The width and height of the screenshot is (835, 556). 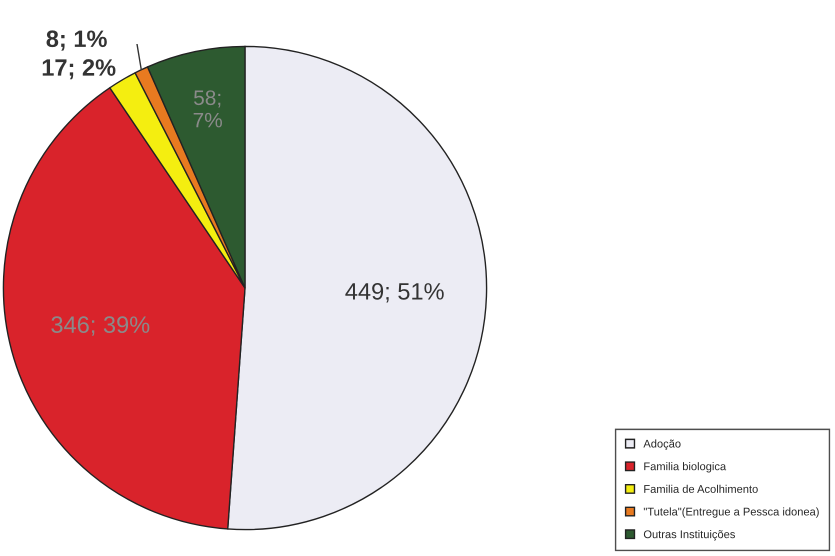 What do you see at coordinates (100, 326) in the screenshot?
I see `data-label: 346; 39%` at bounding box center [100, 326].